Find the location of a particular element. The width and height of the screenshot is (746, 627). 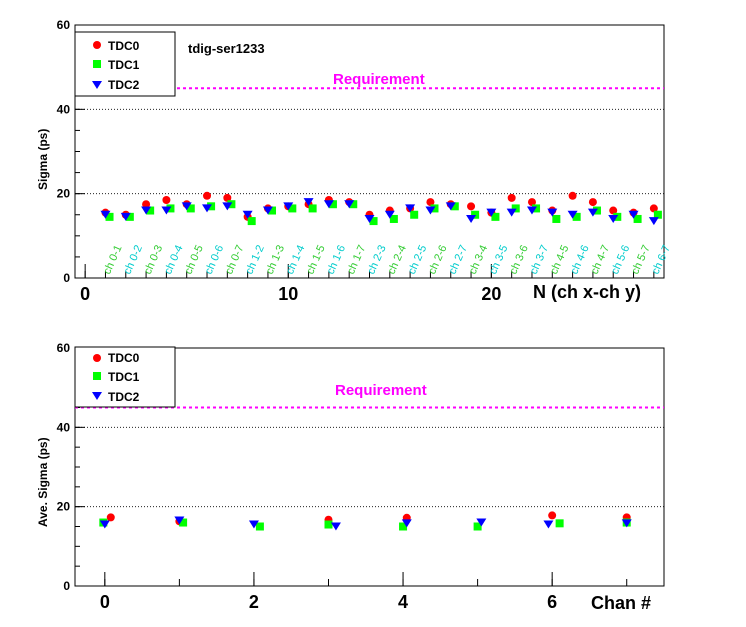

legend-label-tdc1-bottom: TDC1 is located at coordinates (124, 377).